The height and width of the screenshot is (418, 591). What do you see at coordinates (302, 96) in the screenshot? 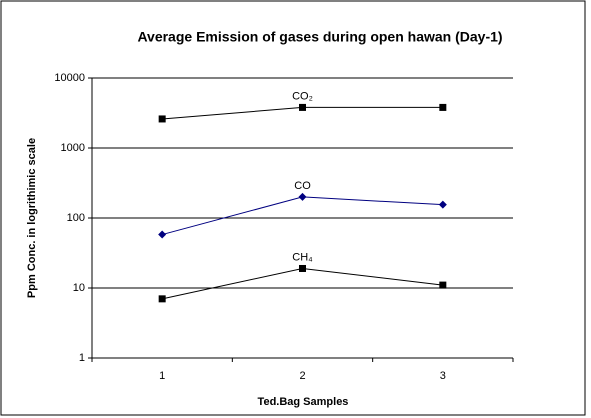
I see `series-label: CO₂` at bounding box center [302, 96].